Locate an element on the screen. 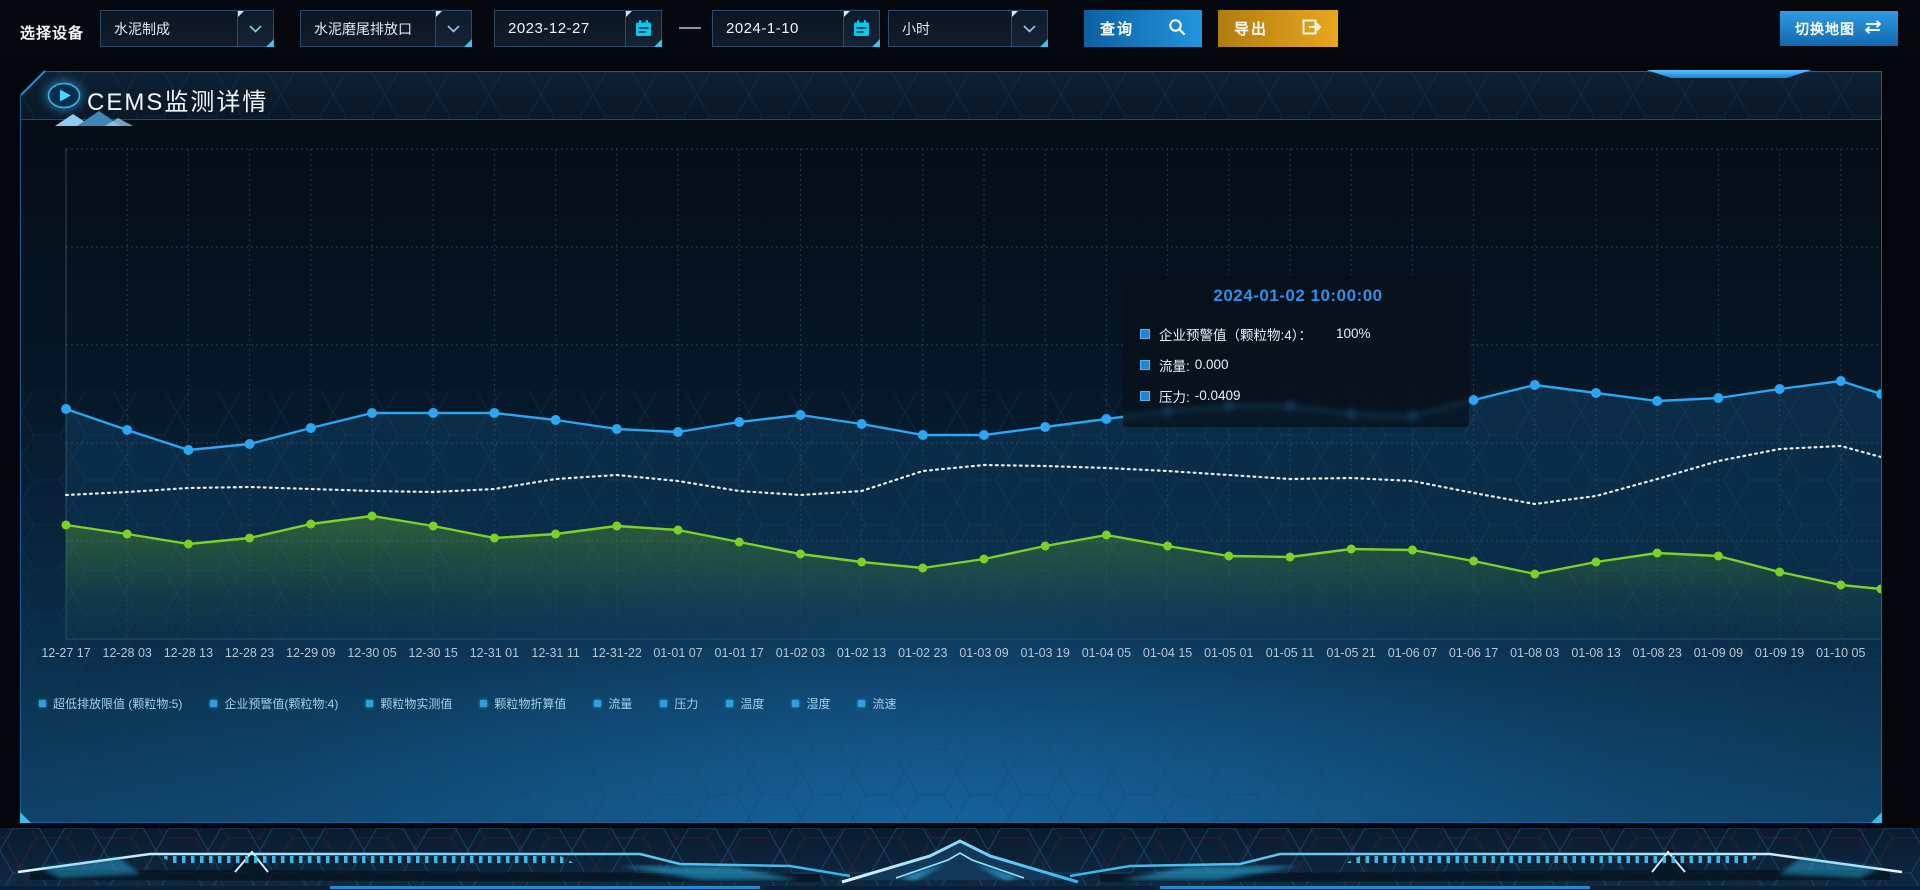 Image resolution: width=1920 pixels, height=890 pixels. x-axis-label: 01-08 13 is located at coordinates (1595, 653).